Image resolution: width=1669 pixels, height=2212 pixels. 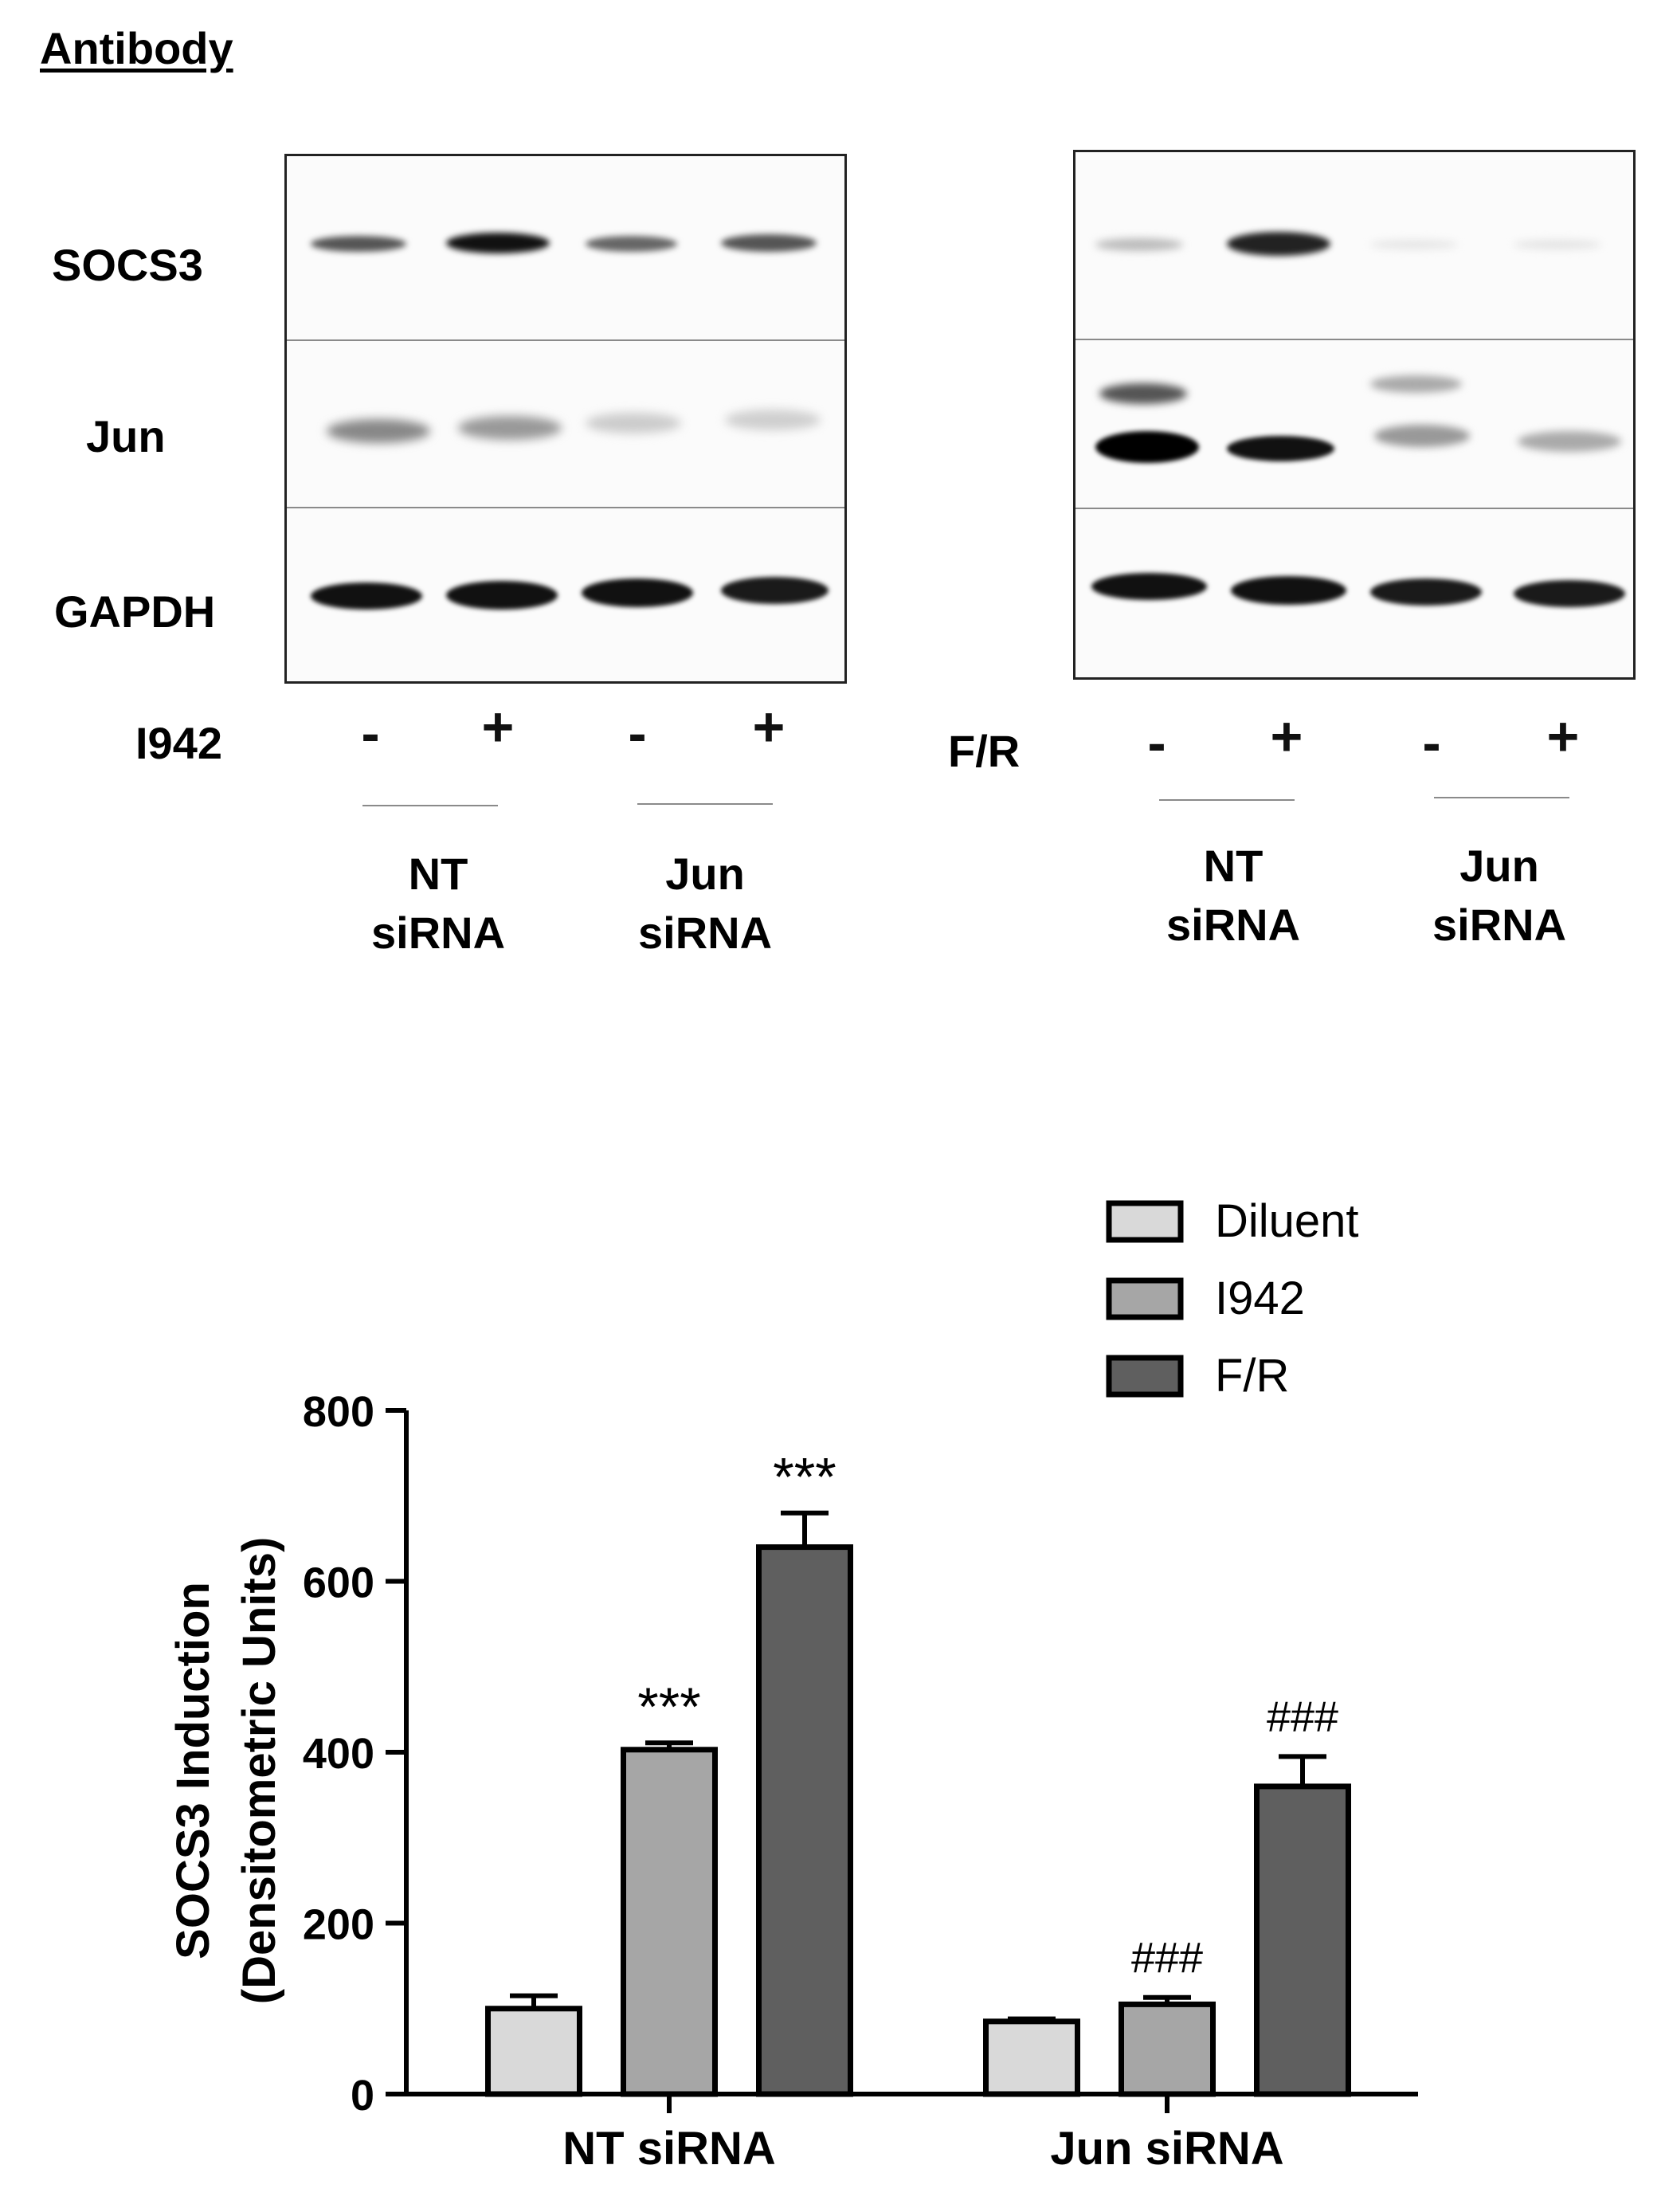 What do you see at coordinates (1355, 415) in the screenshot?
I see `blot-right` at bounding box center [1355, 415].